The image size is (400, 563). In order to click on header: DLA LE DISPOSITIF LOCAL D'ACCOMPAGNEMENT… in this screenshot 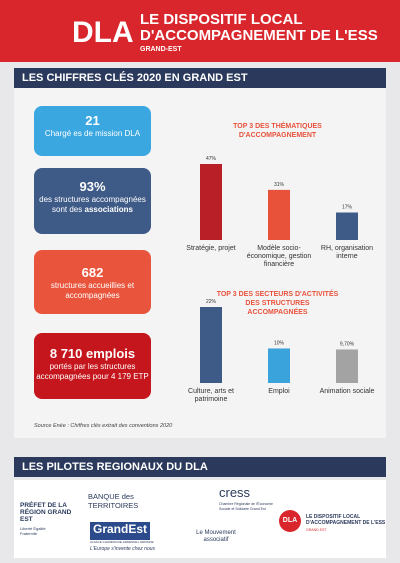, I will do `click(200, 31)`.